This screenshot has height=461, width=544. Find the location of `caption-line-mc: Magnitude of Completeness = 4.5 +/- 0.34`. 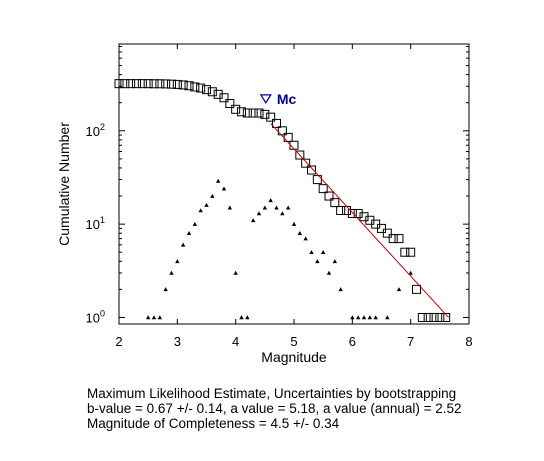

caption-line-mc: Magnitude of Completeness = 4.5 +/- 0.34 is located at coordinates (213, 423).